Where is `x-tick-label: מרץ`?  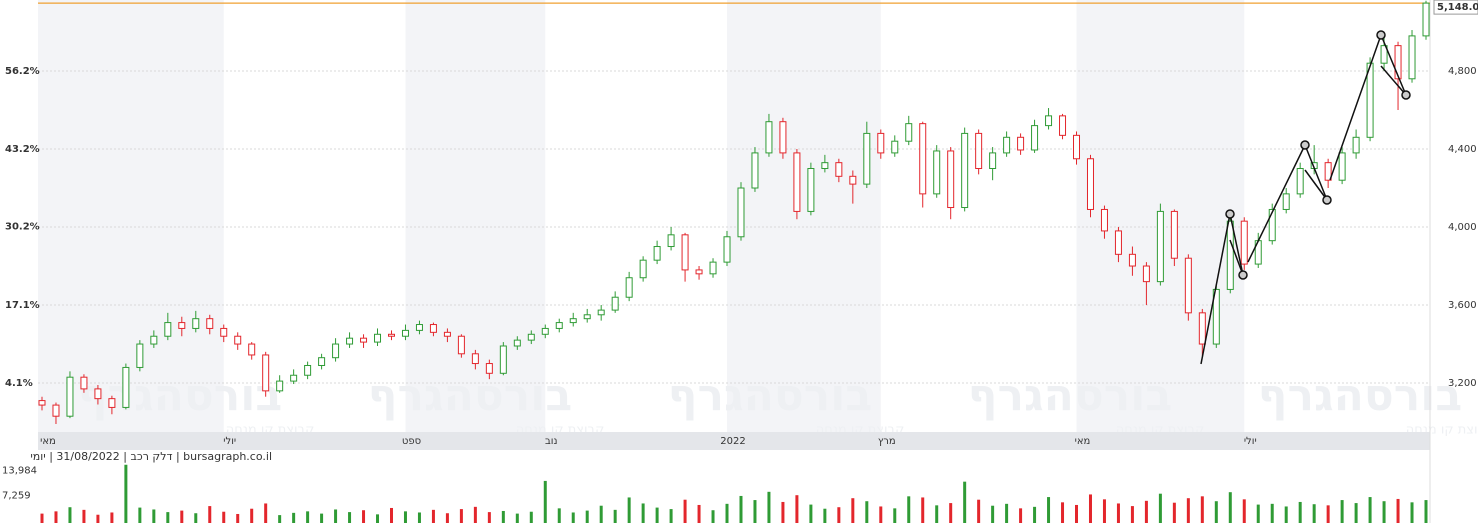
x-tick-label: מרץ is located at coordinates (887, 441).